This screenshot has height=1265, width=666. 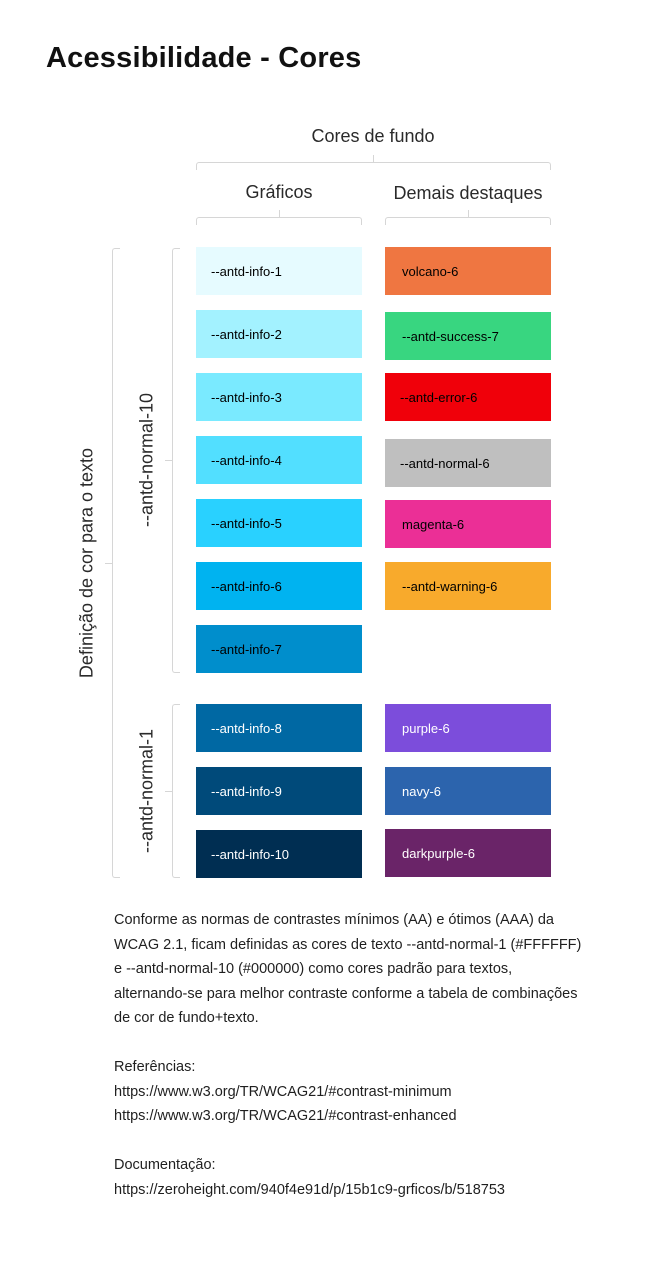 What do you see at coordinates (165, 1165) in the screenshot?
I see `documentation-label: Documentação:` at bounding box center [165, 1165].